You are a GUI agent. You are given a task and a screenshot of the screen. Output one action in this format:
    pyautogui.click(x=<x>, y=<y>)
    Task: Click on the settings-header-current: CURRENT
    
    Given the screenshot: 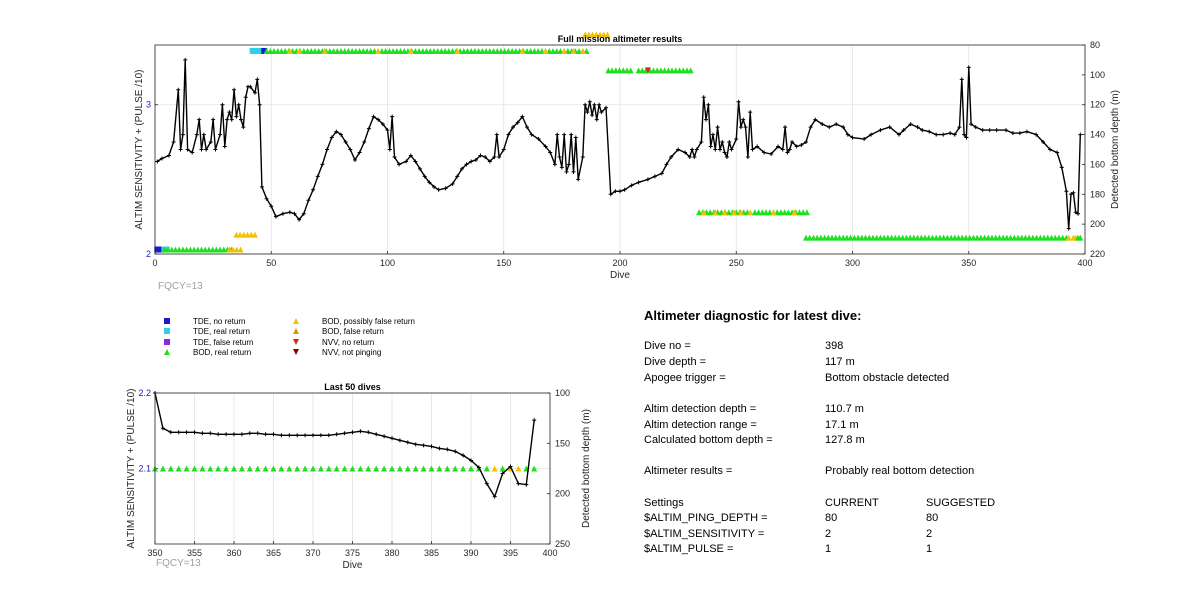 What is the action you would take?
    pyautogui.click(x=852, y=503)
    